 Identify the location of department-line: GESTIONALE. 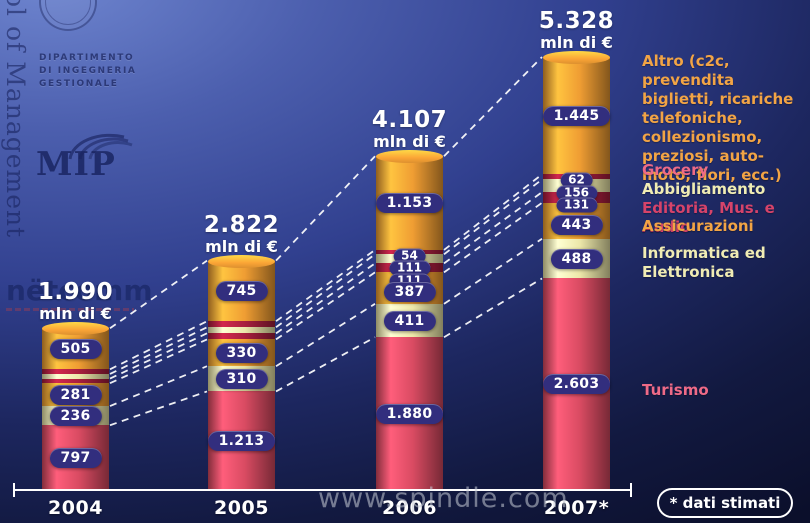
(79, 84).